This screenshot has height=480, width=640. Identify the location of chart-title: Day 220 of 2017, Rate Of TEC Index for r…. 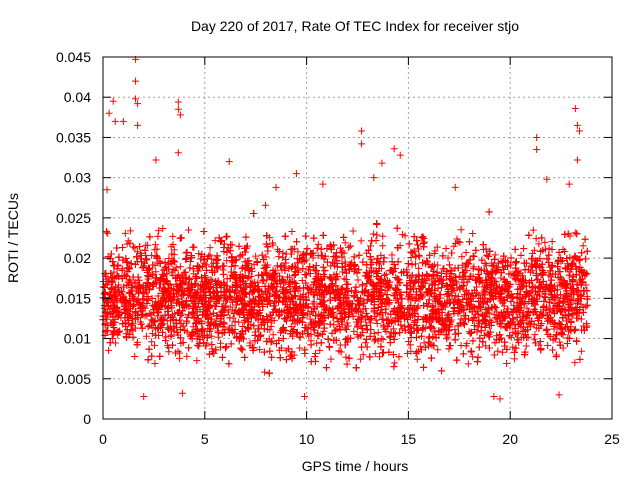
(355, 26).